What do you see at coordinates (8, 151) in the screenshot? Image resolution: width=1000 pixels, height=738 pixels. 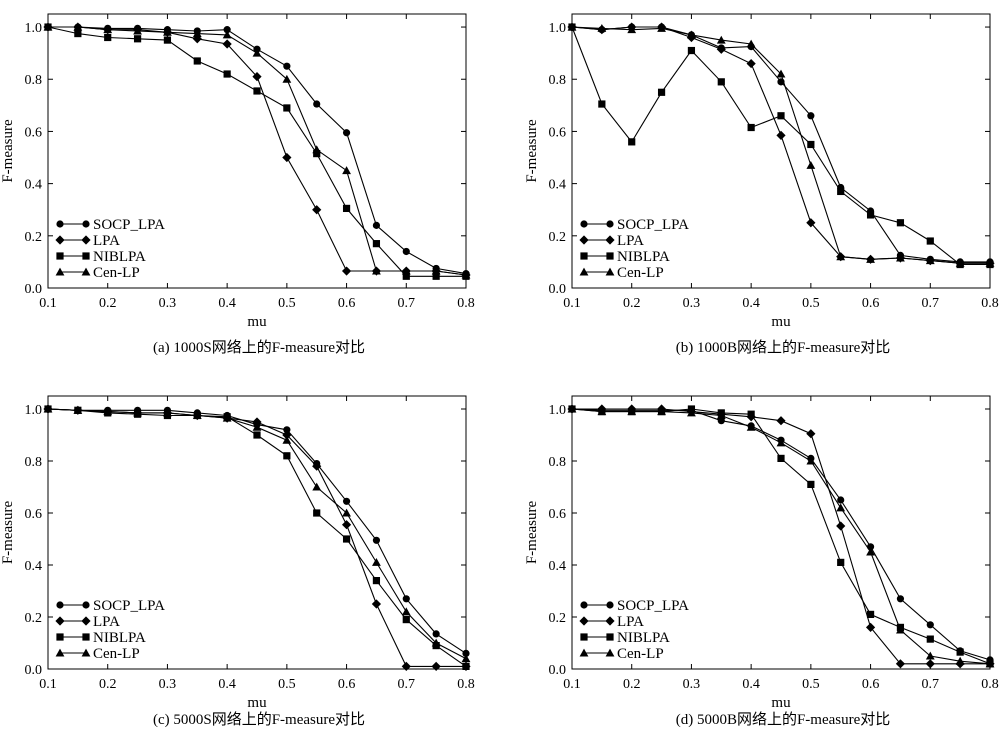 I see `y-axis-label: F-measure` at bounding box center [8, 151].